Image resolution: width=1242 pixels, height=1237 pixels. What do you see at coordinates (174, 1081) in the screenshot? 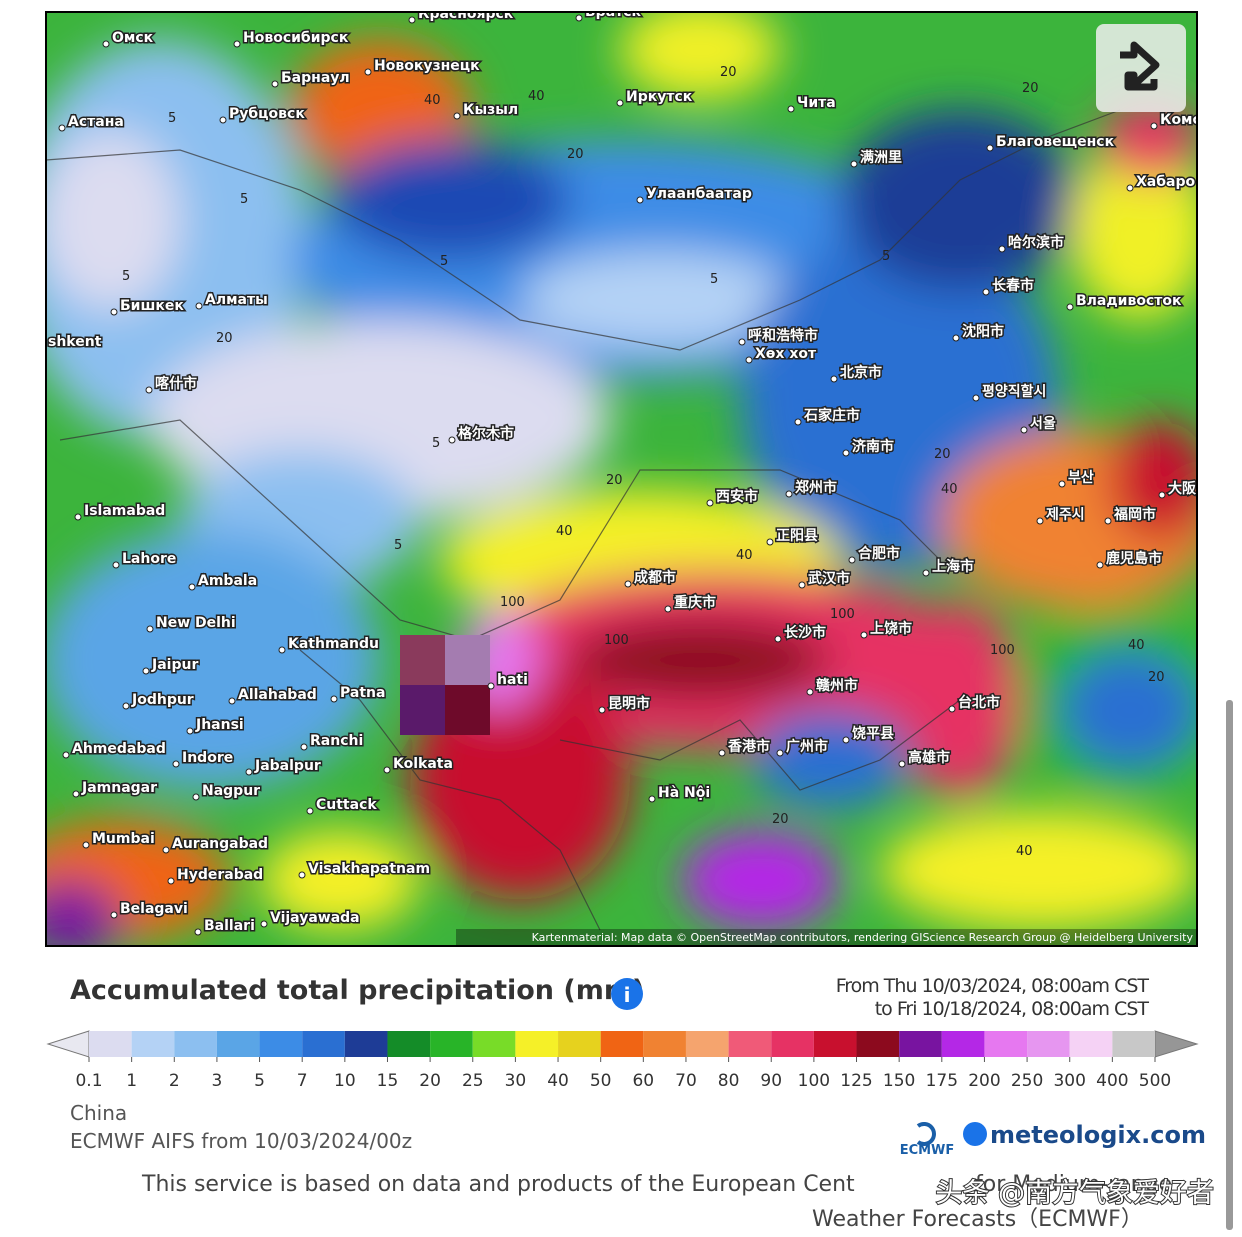
I see `tick-label: 2` at bounding box center [174, 1081].